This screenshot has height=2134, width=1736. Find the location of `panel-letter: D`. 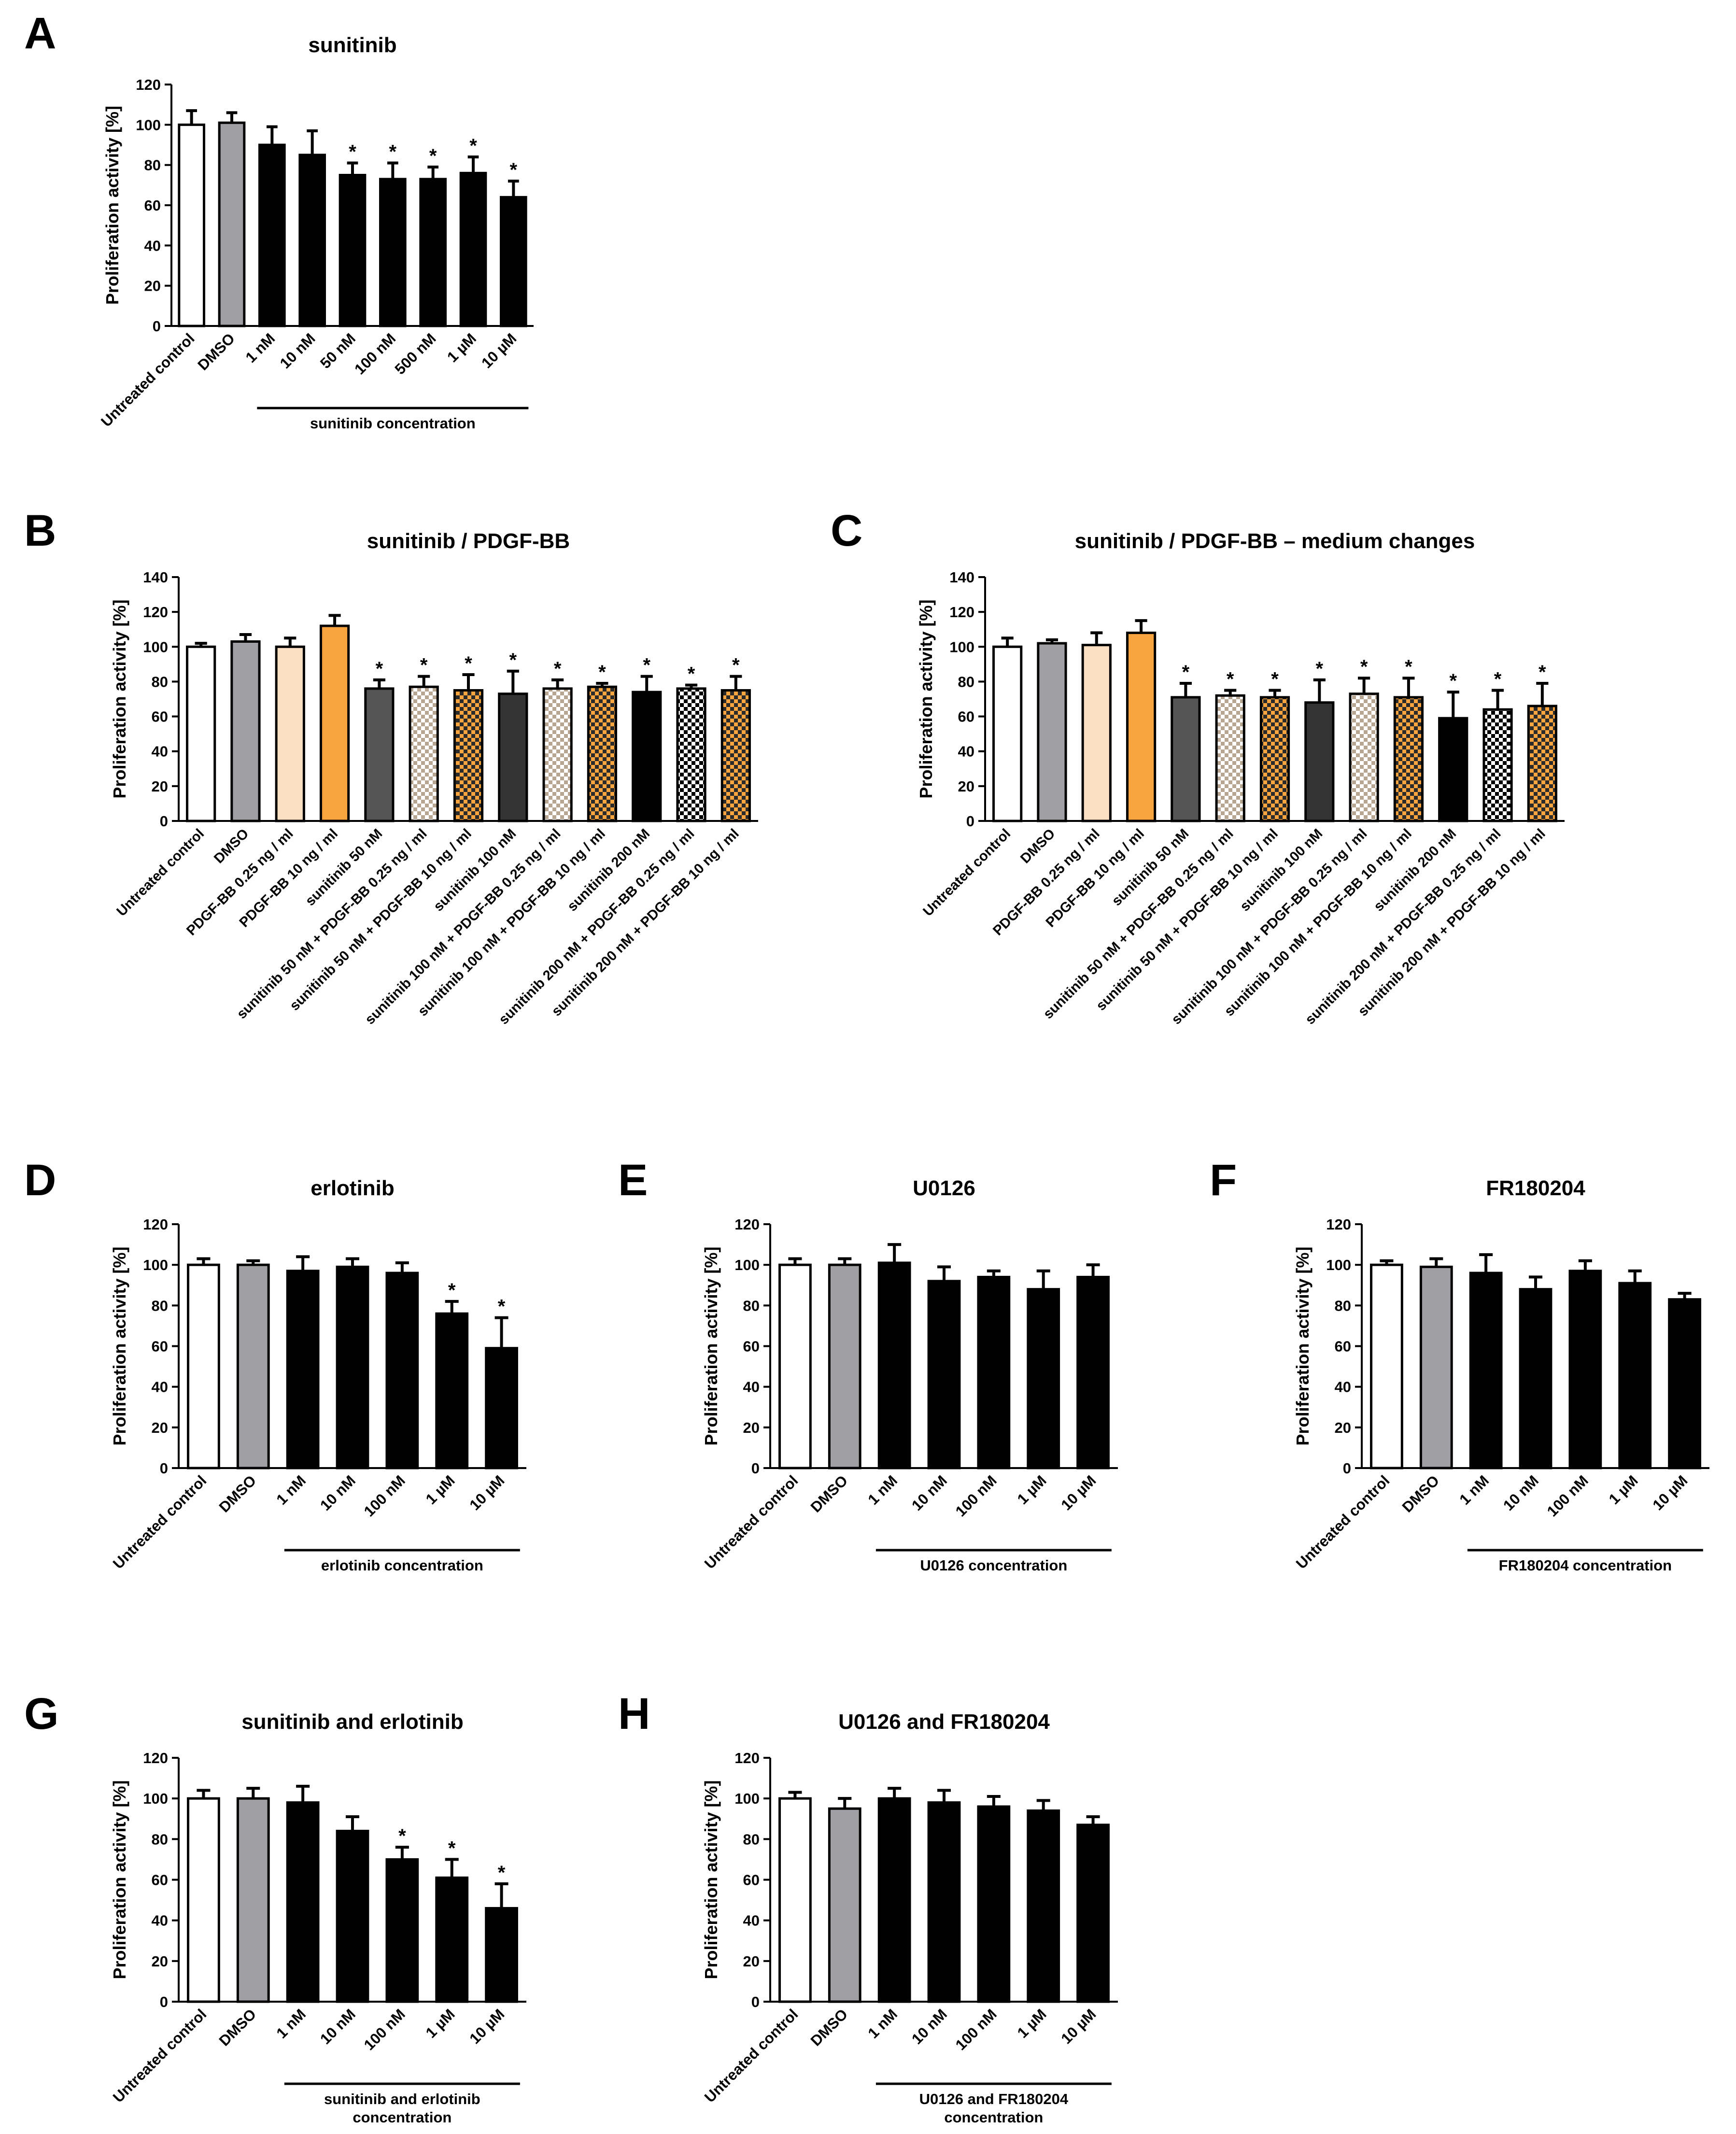

panel-letter: D is located at coordinates (40, 1180).